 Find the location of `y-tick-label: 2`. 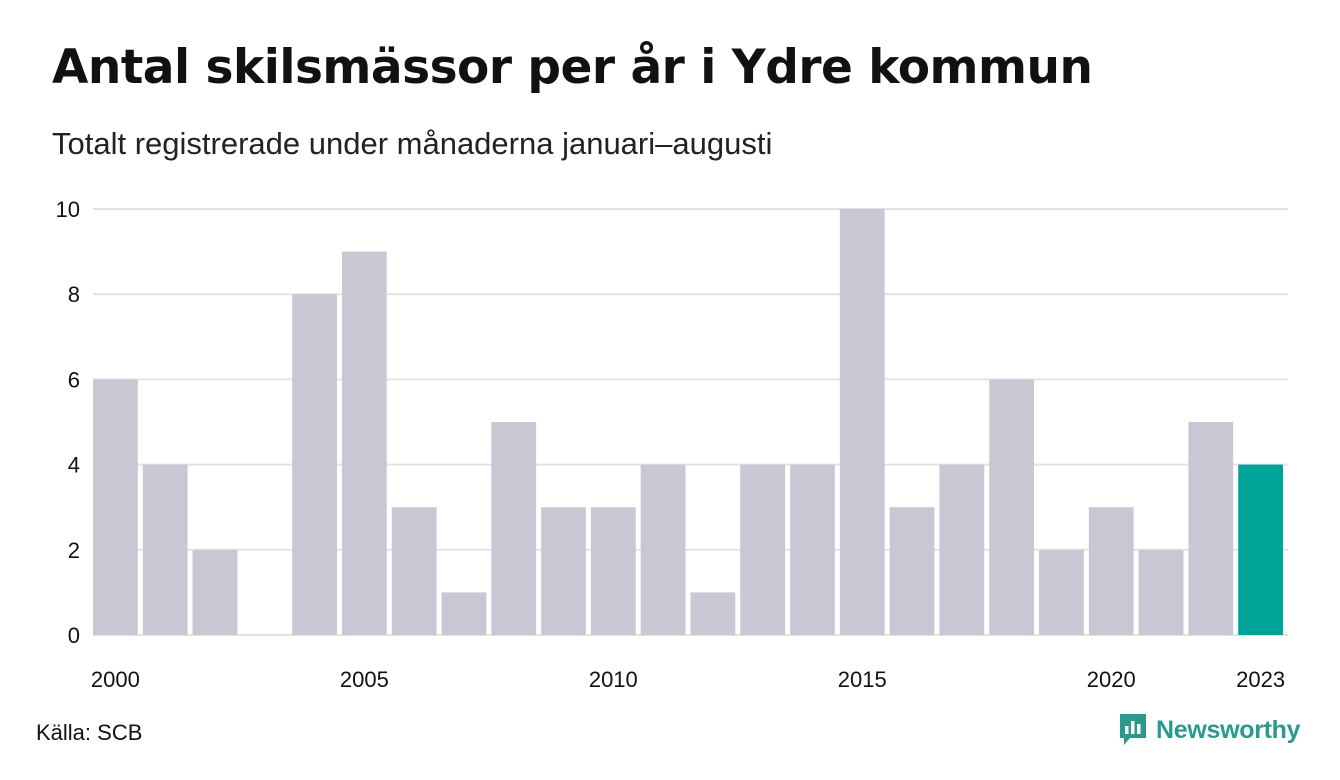

y-tick-label: 2 is located at coordinates (74, 550).